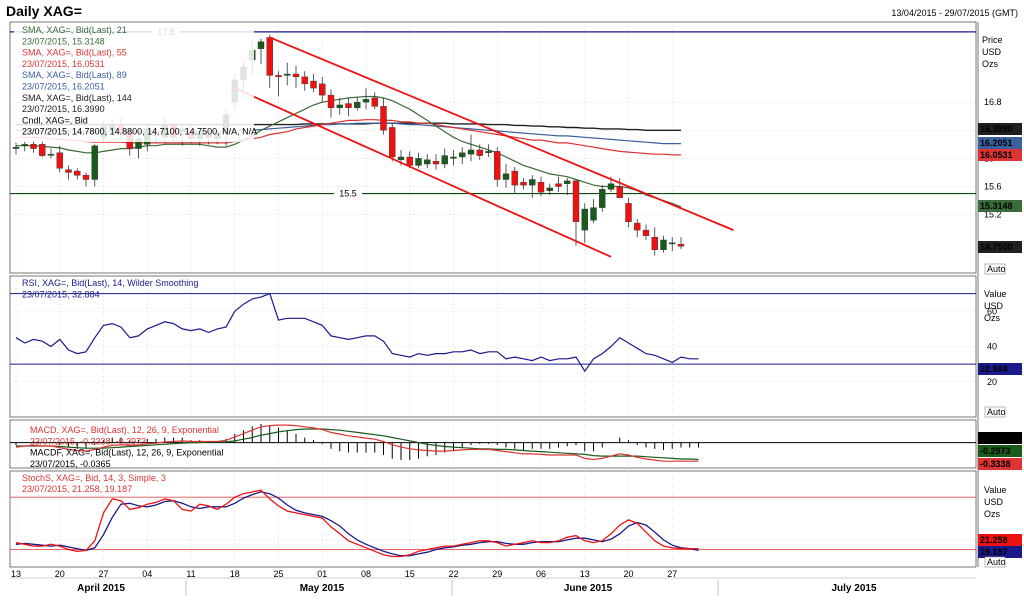  I want to click on rsi-tick-label: 40, so click(992, 347).